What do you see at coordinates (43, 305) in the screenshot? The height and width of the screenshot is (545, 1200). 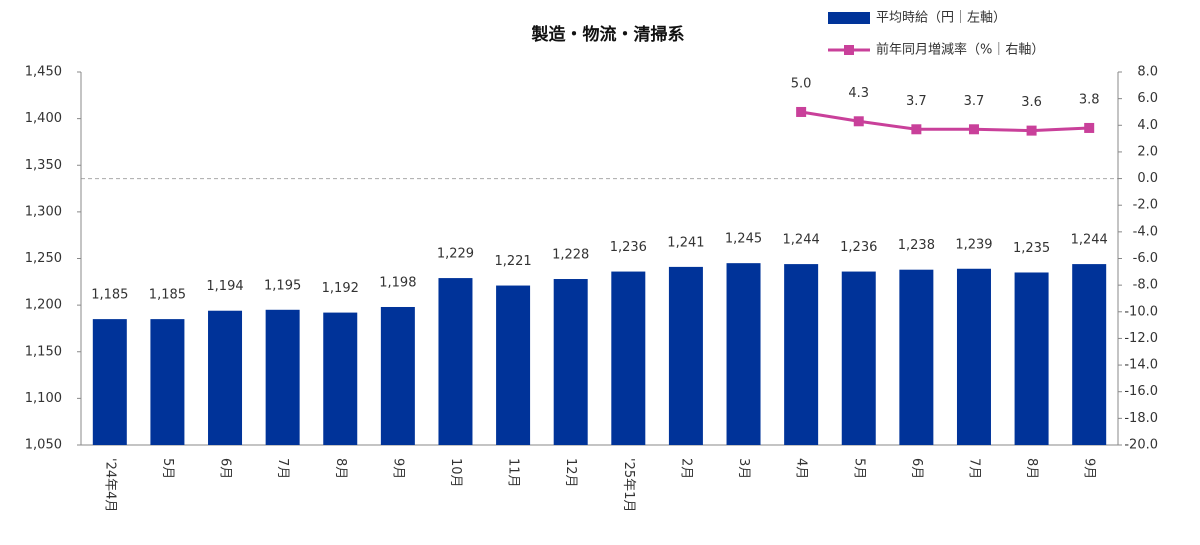 I see `y-tick-label: 1,200` at bounding box center [43, 305].